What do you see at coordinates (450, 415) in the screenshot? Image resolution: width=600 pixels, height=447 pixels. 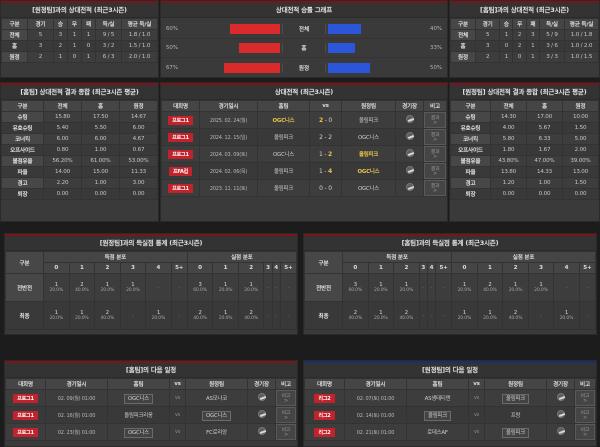 I see `table-row: 리그2 02. 14(토) 01:00 올림피크 vs 프랑 비고 >` at bounding box center [450, 415].